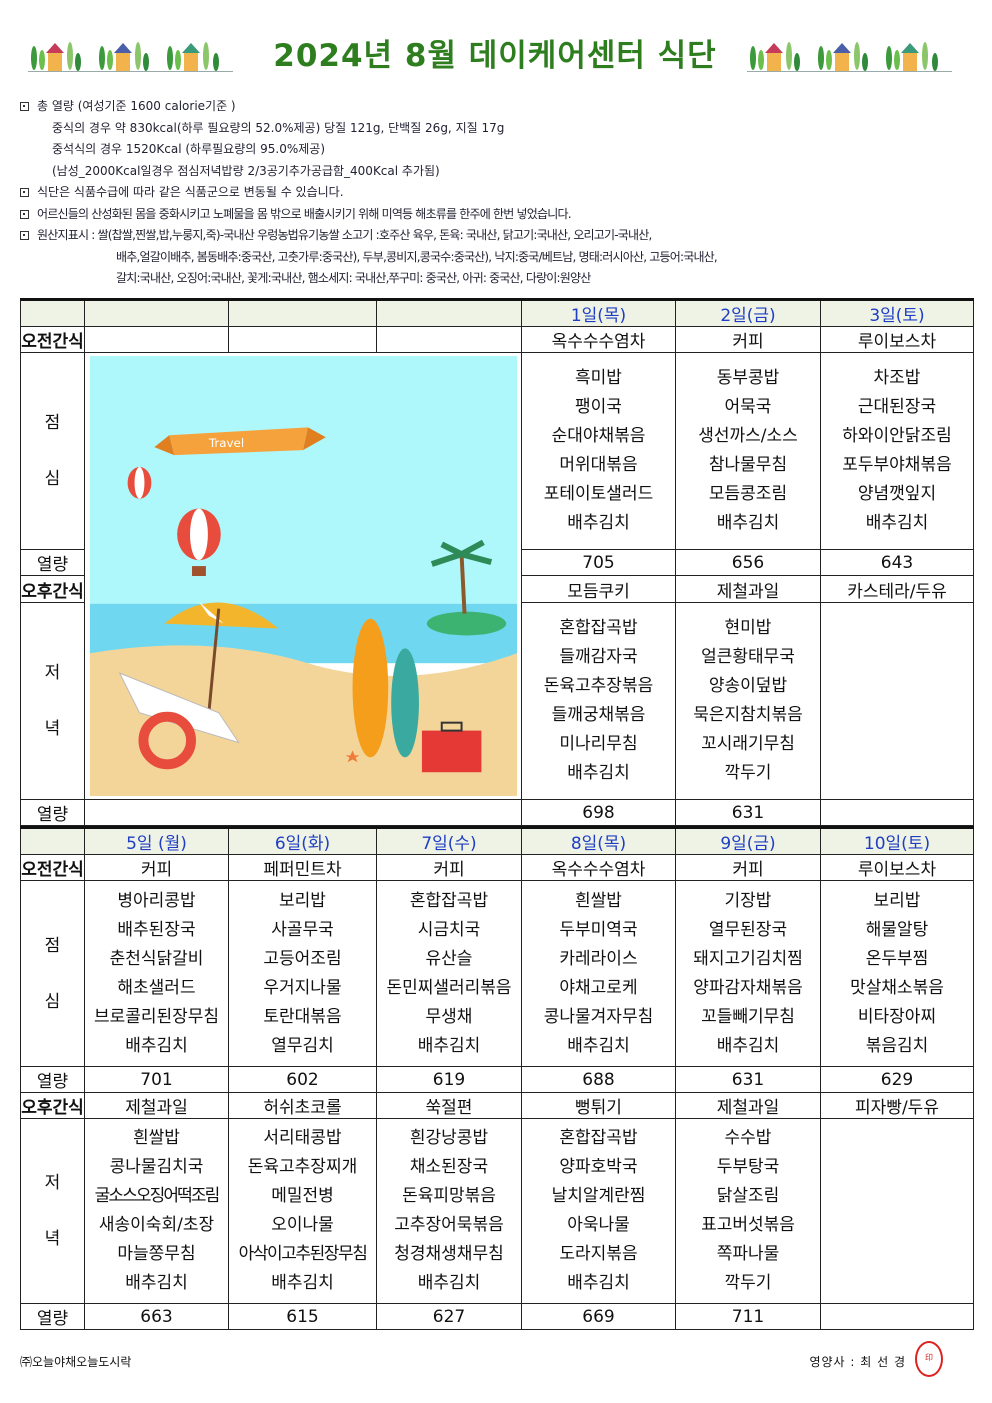 The image size is (992, 1403). I want to click on menu-item: 배추된장국, so click(156, 929).